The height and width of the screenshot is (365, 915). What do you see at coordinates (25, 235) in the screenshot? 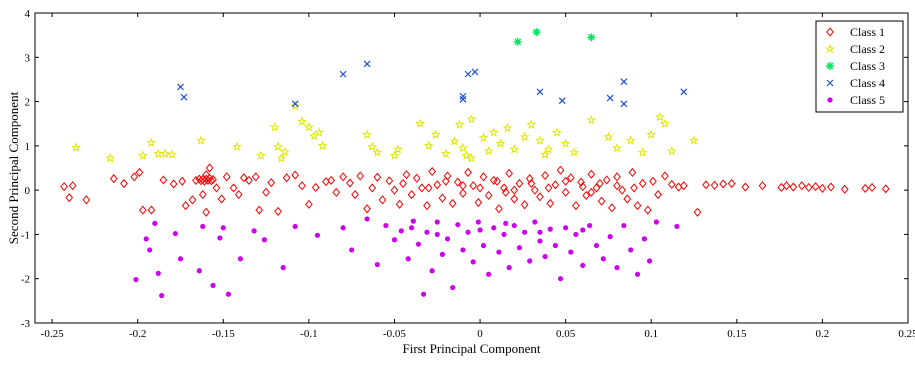
I see `y-tick-label: -1` at bounding box center [25, 235].